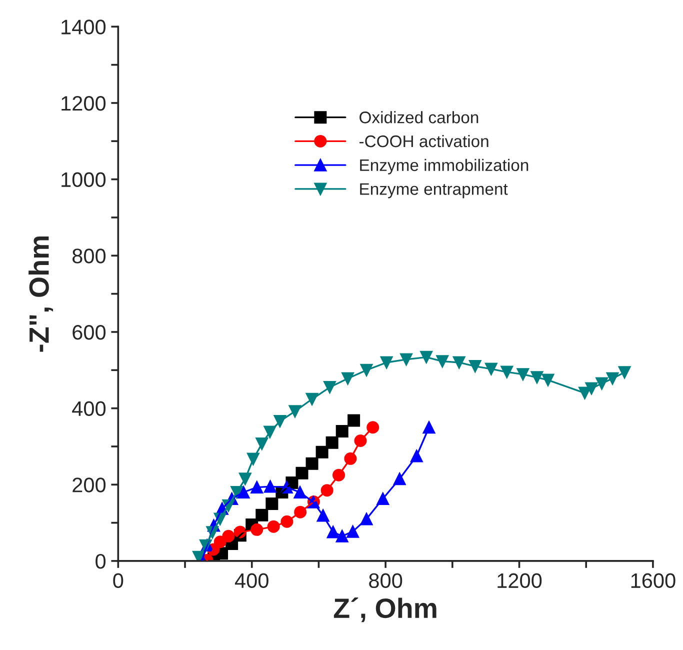 The image size is (683, 650). Describe the element at coordinates (84, 103) in the screenshot. I see `y-tick-label: 1200` at that location.